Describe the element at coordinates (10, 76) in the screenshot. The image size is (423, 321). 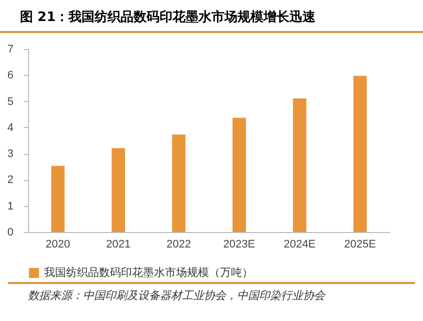
I see `y-tick-label: 6` at that location.